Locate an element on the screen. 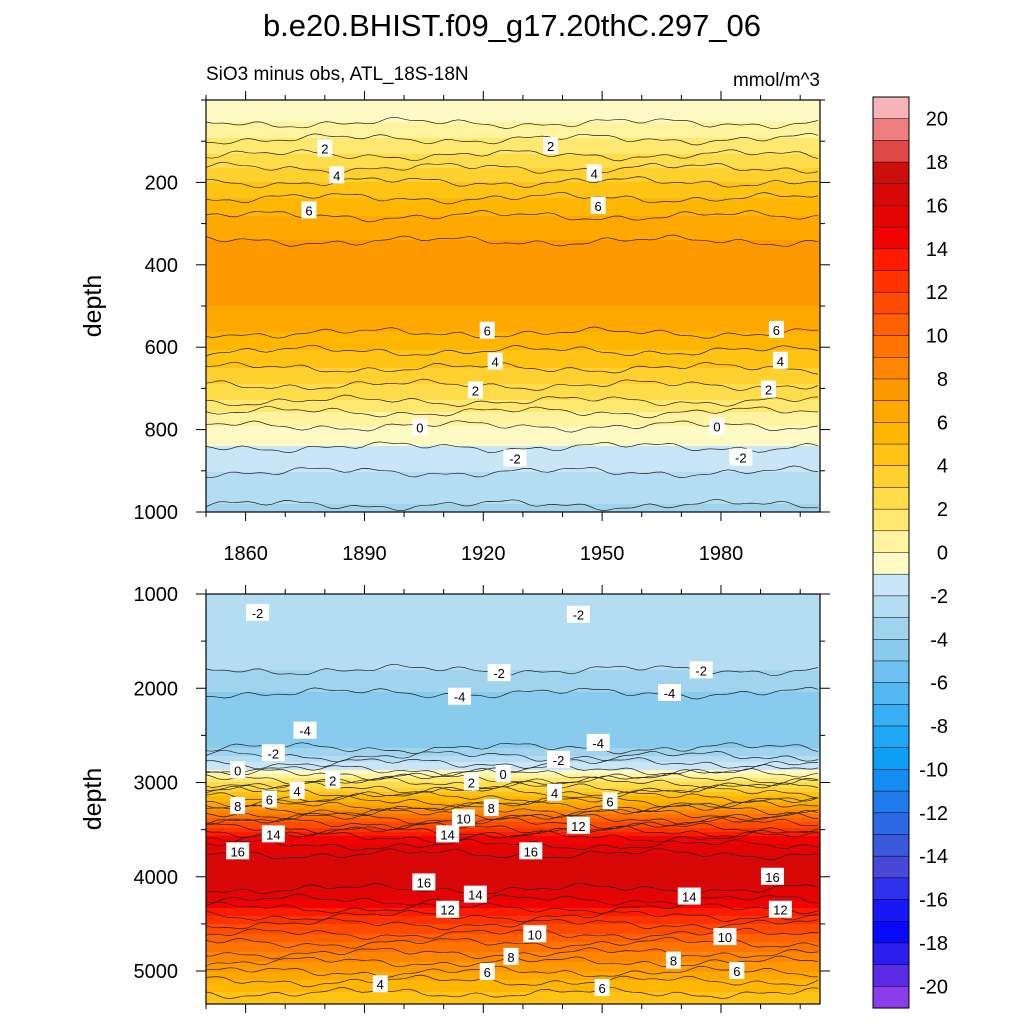  contour-label-text: 10 is located at coordinates (463, 818).